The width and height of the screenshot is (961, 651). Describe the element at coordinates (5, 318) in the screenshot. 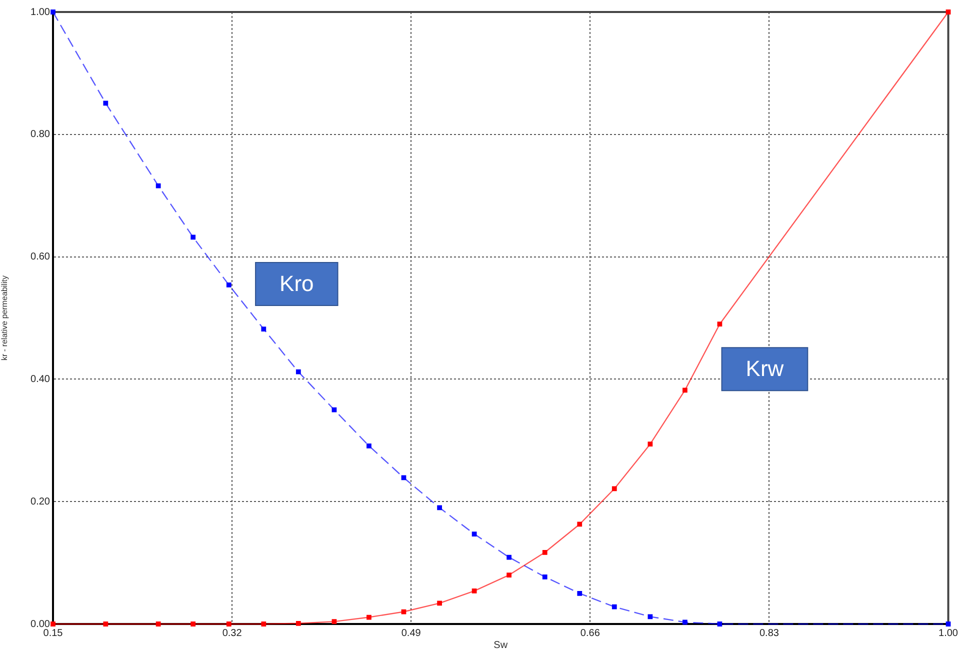

I see `y-axis-title: kr - relative permeability` at that location.